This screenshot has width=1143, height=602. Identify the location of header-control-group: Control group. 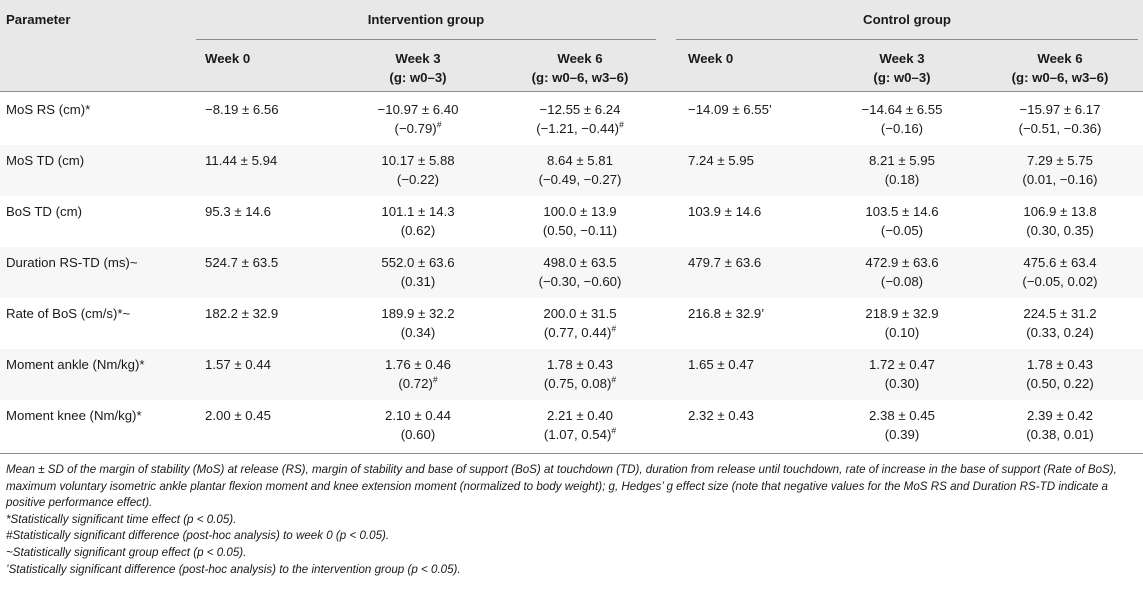
(907, 19).